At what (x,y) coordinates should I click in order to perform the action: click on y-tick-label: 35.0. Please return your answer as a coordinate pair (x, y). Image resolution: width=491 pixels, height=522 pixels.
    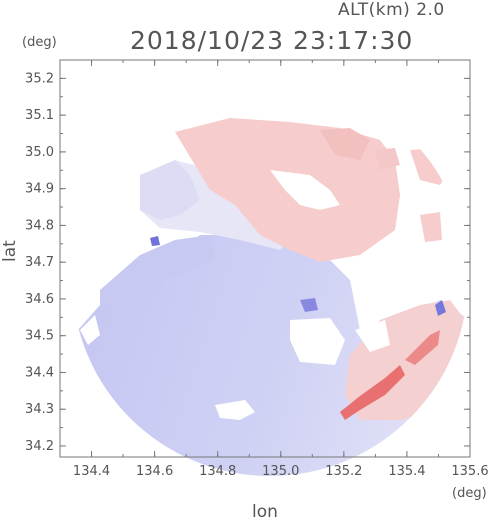
    Looking at the image, I should click on (39, 152).